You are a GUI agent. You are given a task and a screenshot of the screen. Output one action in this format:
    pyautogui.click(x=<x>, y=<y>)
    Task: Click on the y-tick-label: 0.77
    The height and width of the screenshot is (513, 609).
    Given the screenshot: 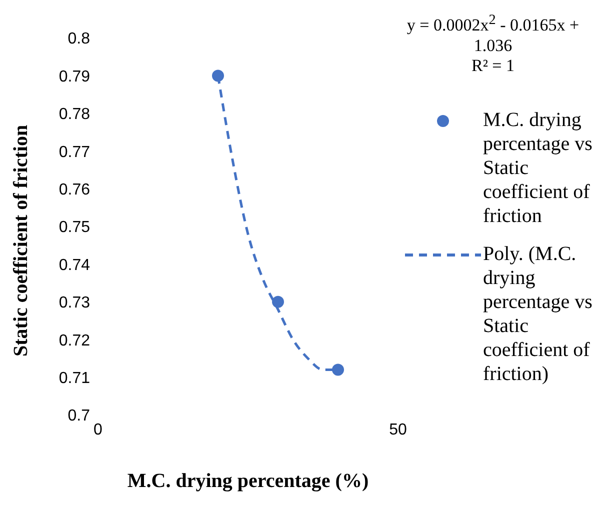 What is the action you would take?
    pyautogui.click(x=74, y=152)
    